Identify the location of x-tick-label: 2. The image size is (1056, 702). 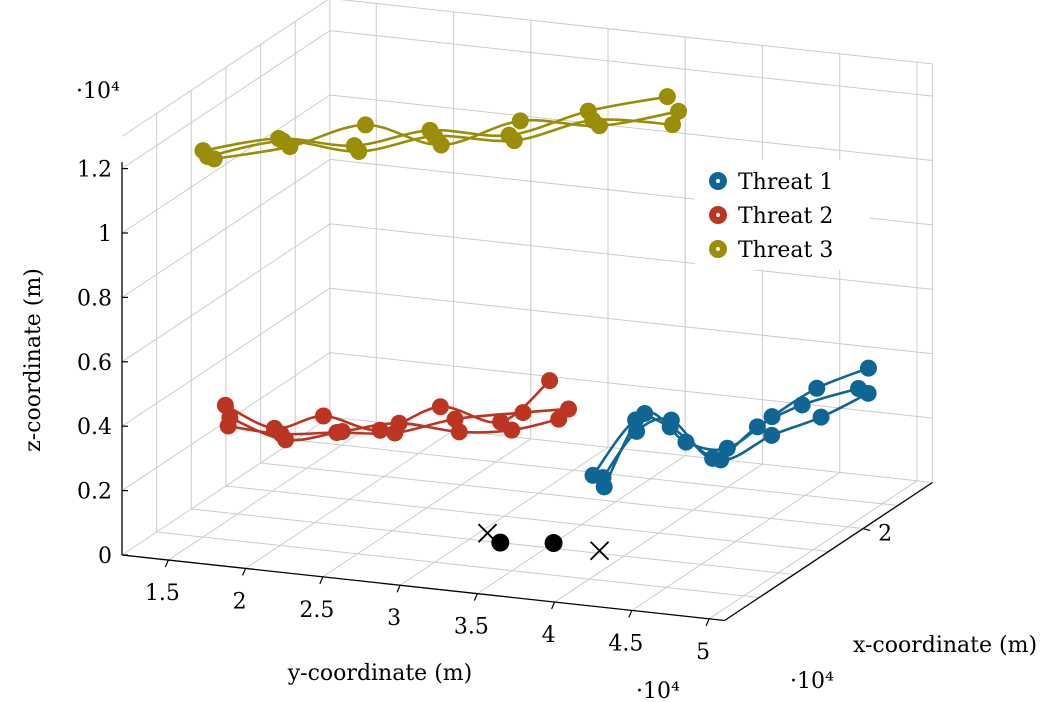
(885, 534).